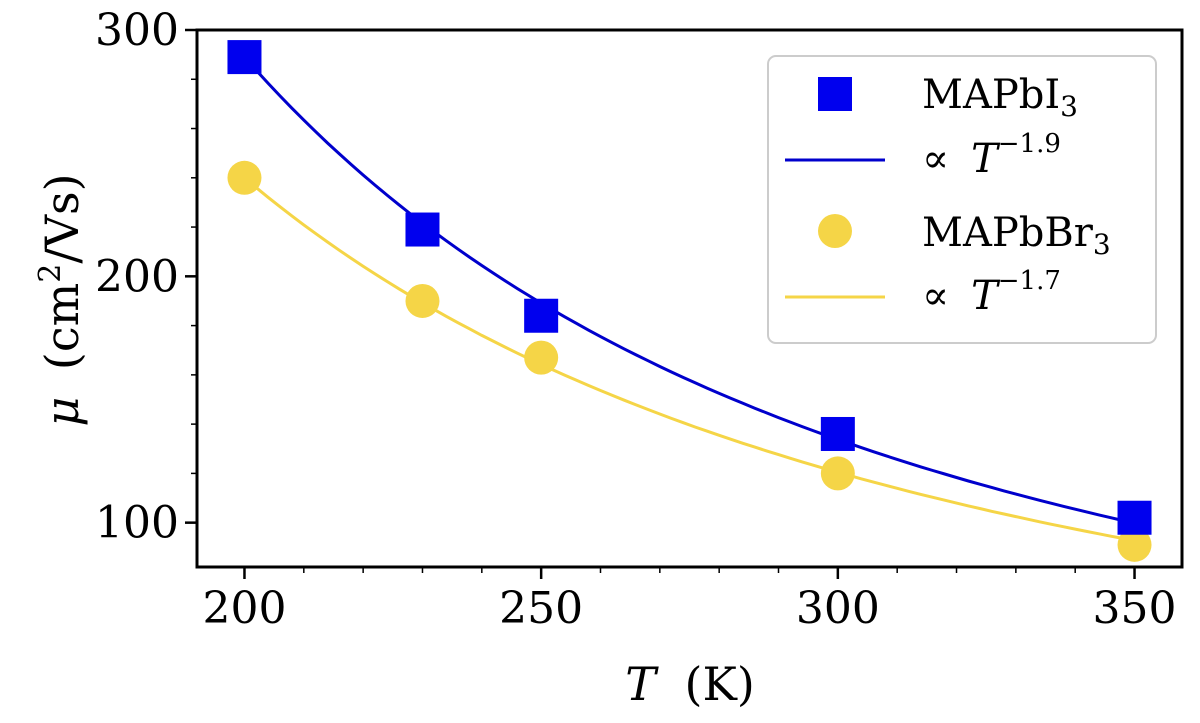 This screenshot has width=1200, height=723. I want to click on legend-label-mapbi3: MAPbI3, so click(1000, 97).